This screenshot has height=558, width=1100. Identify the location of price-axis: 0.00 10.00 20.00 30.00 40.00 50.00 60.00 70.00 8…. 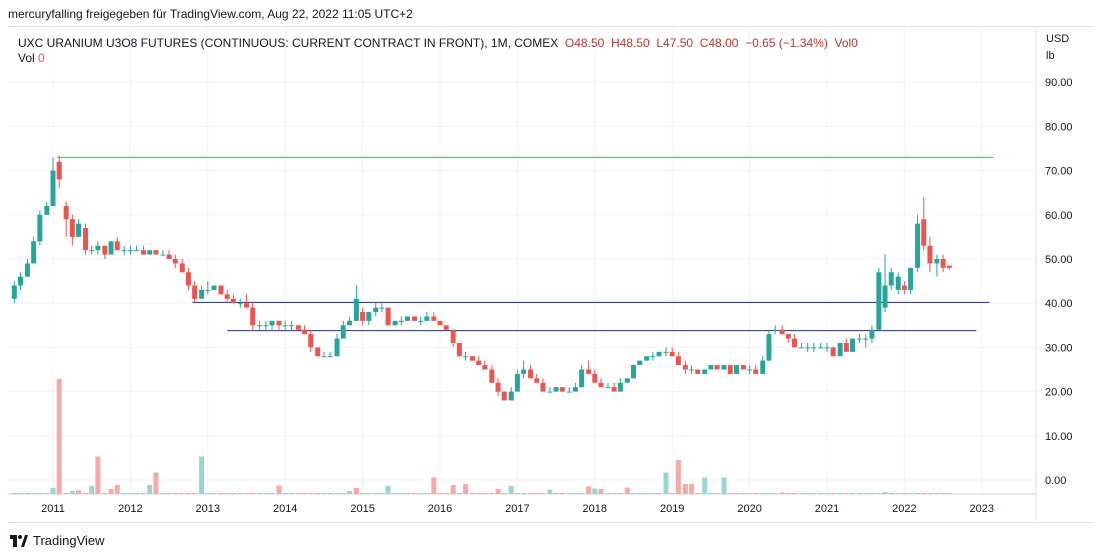
(1059, 282).